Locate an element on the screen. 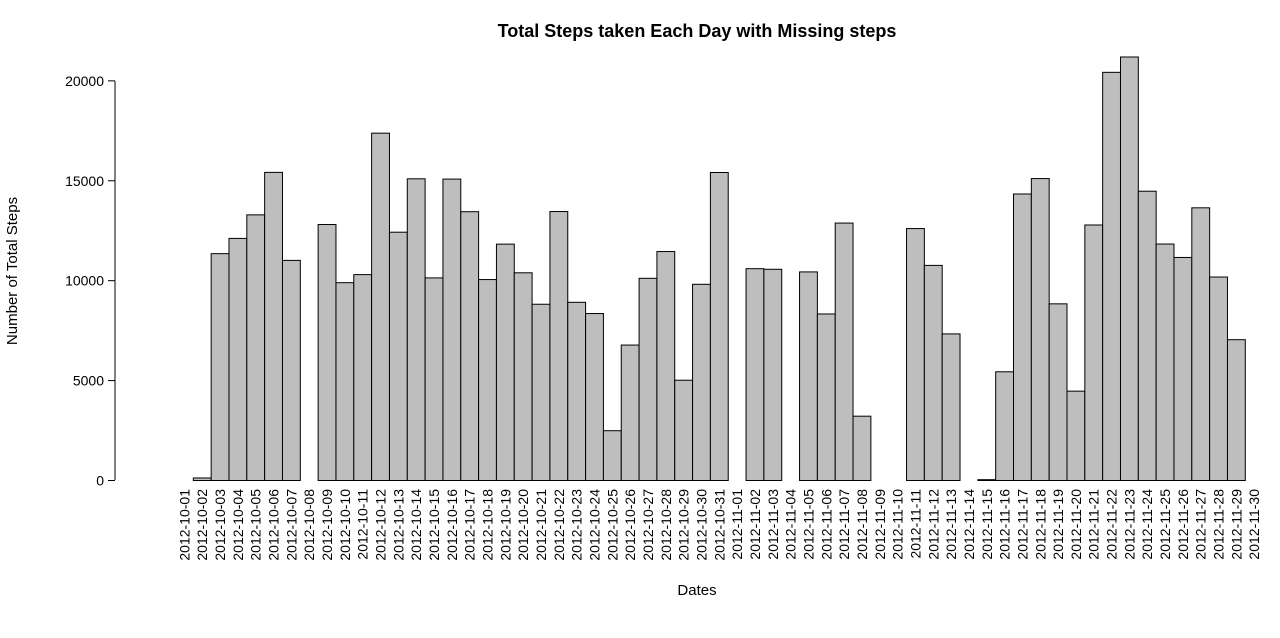  x-tick-label: 2012-10-14 is located at coordinates (416, 525).